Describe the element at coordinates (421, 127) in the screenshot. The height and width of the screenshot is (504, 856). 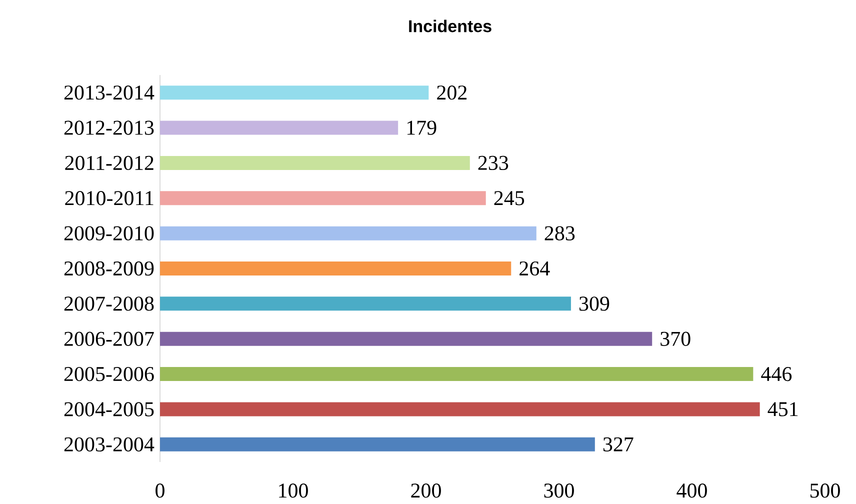
I see `data-label: 179` at that location.